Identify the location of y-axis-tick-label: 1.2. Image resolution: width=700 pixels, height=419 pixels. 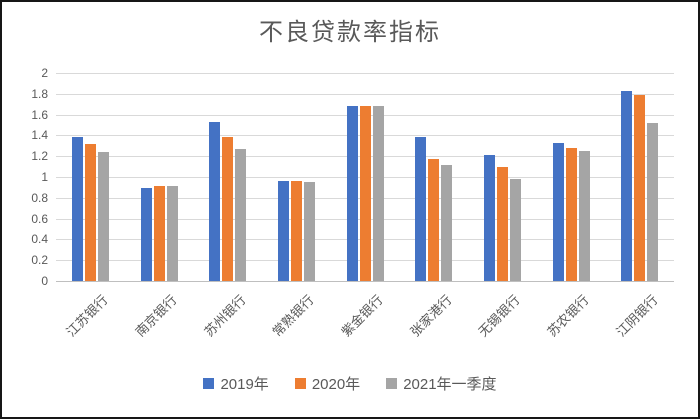
(39, 156).